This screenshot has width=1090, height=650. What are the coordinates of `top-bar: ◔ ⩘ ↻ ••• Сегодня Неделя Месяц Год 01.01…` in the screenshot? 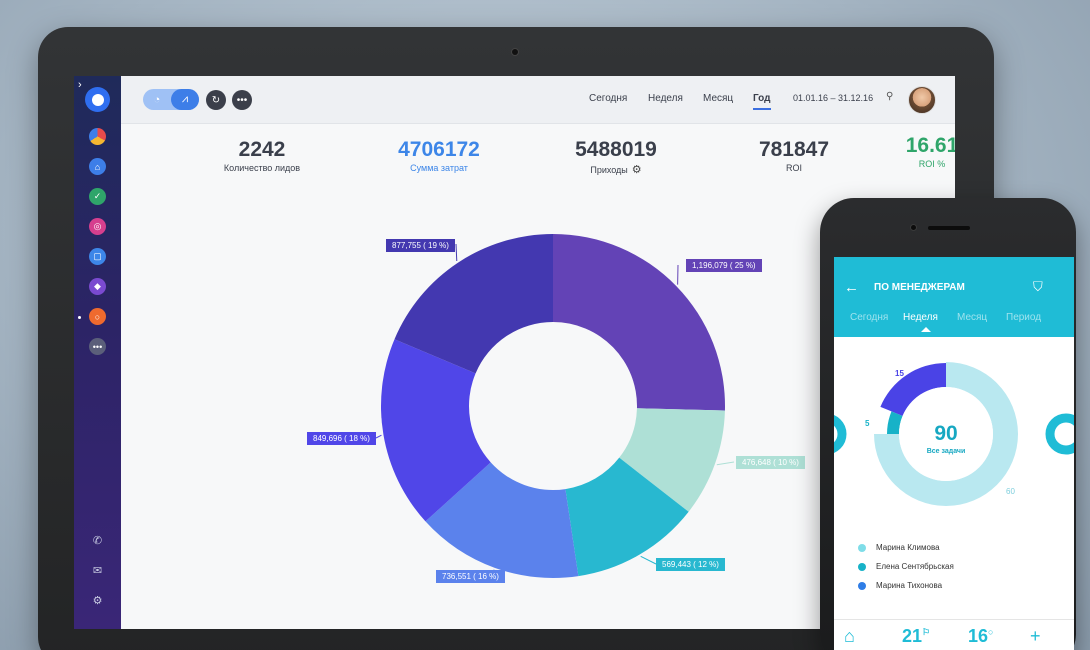 It's located at (538, 100).